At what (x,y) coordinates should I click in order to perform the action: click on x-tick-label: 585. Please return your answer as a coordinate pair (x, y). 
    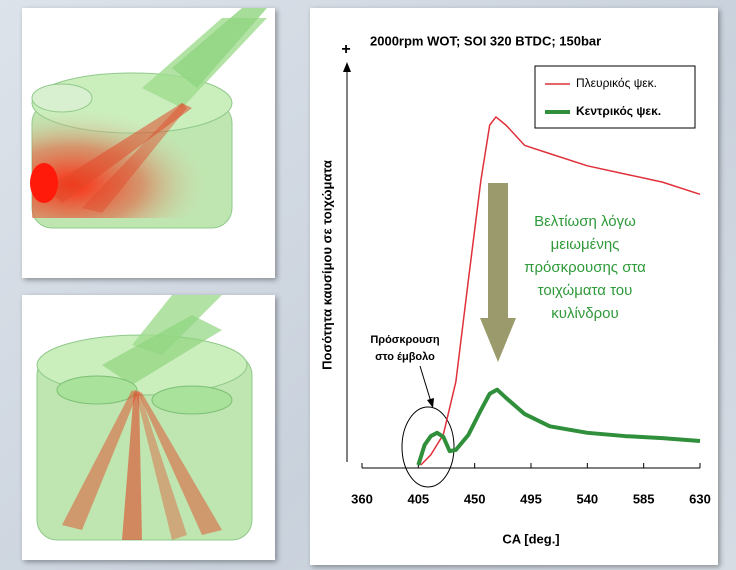
    Looking at the image, I should click on (644, 498).